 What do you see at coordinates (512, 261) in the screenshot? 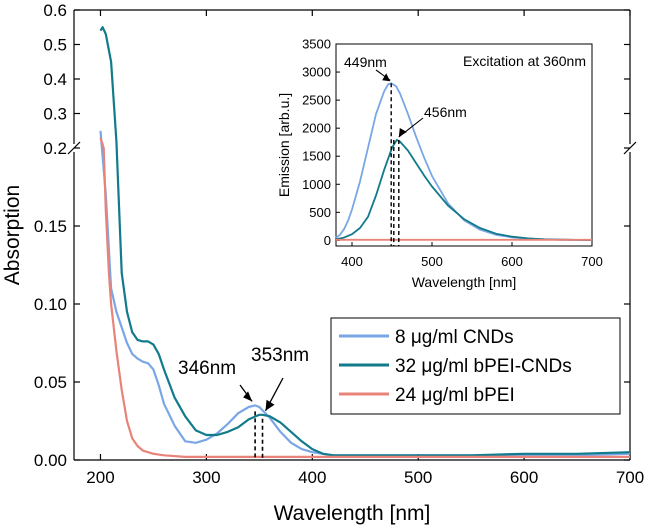
I see `inset-x-tick-label: 600` at bounding box center [512, 261].